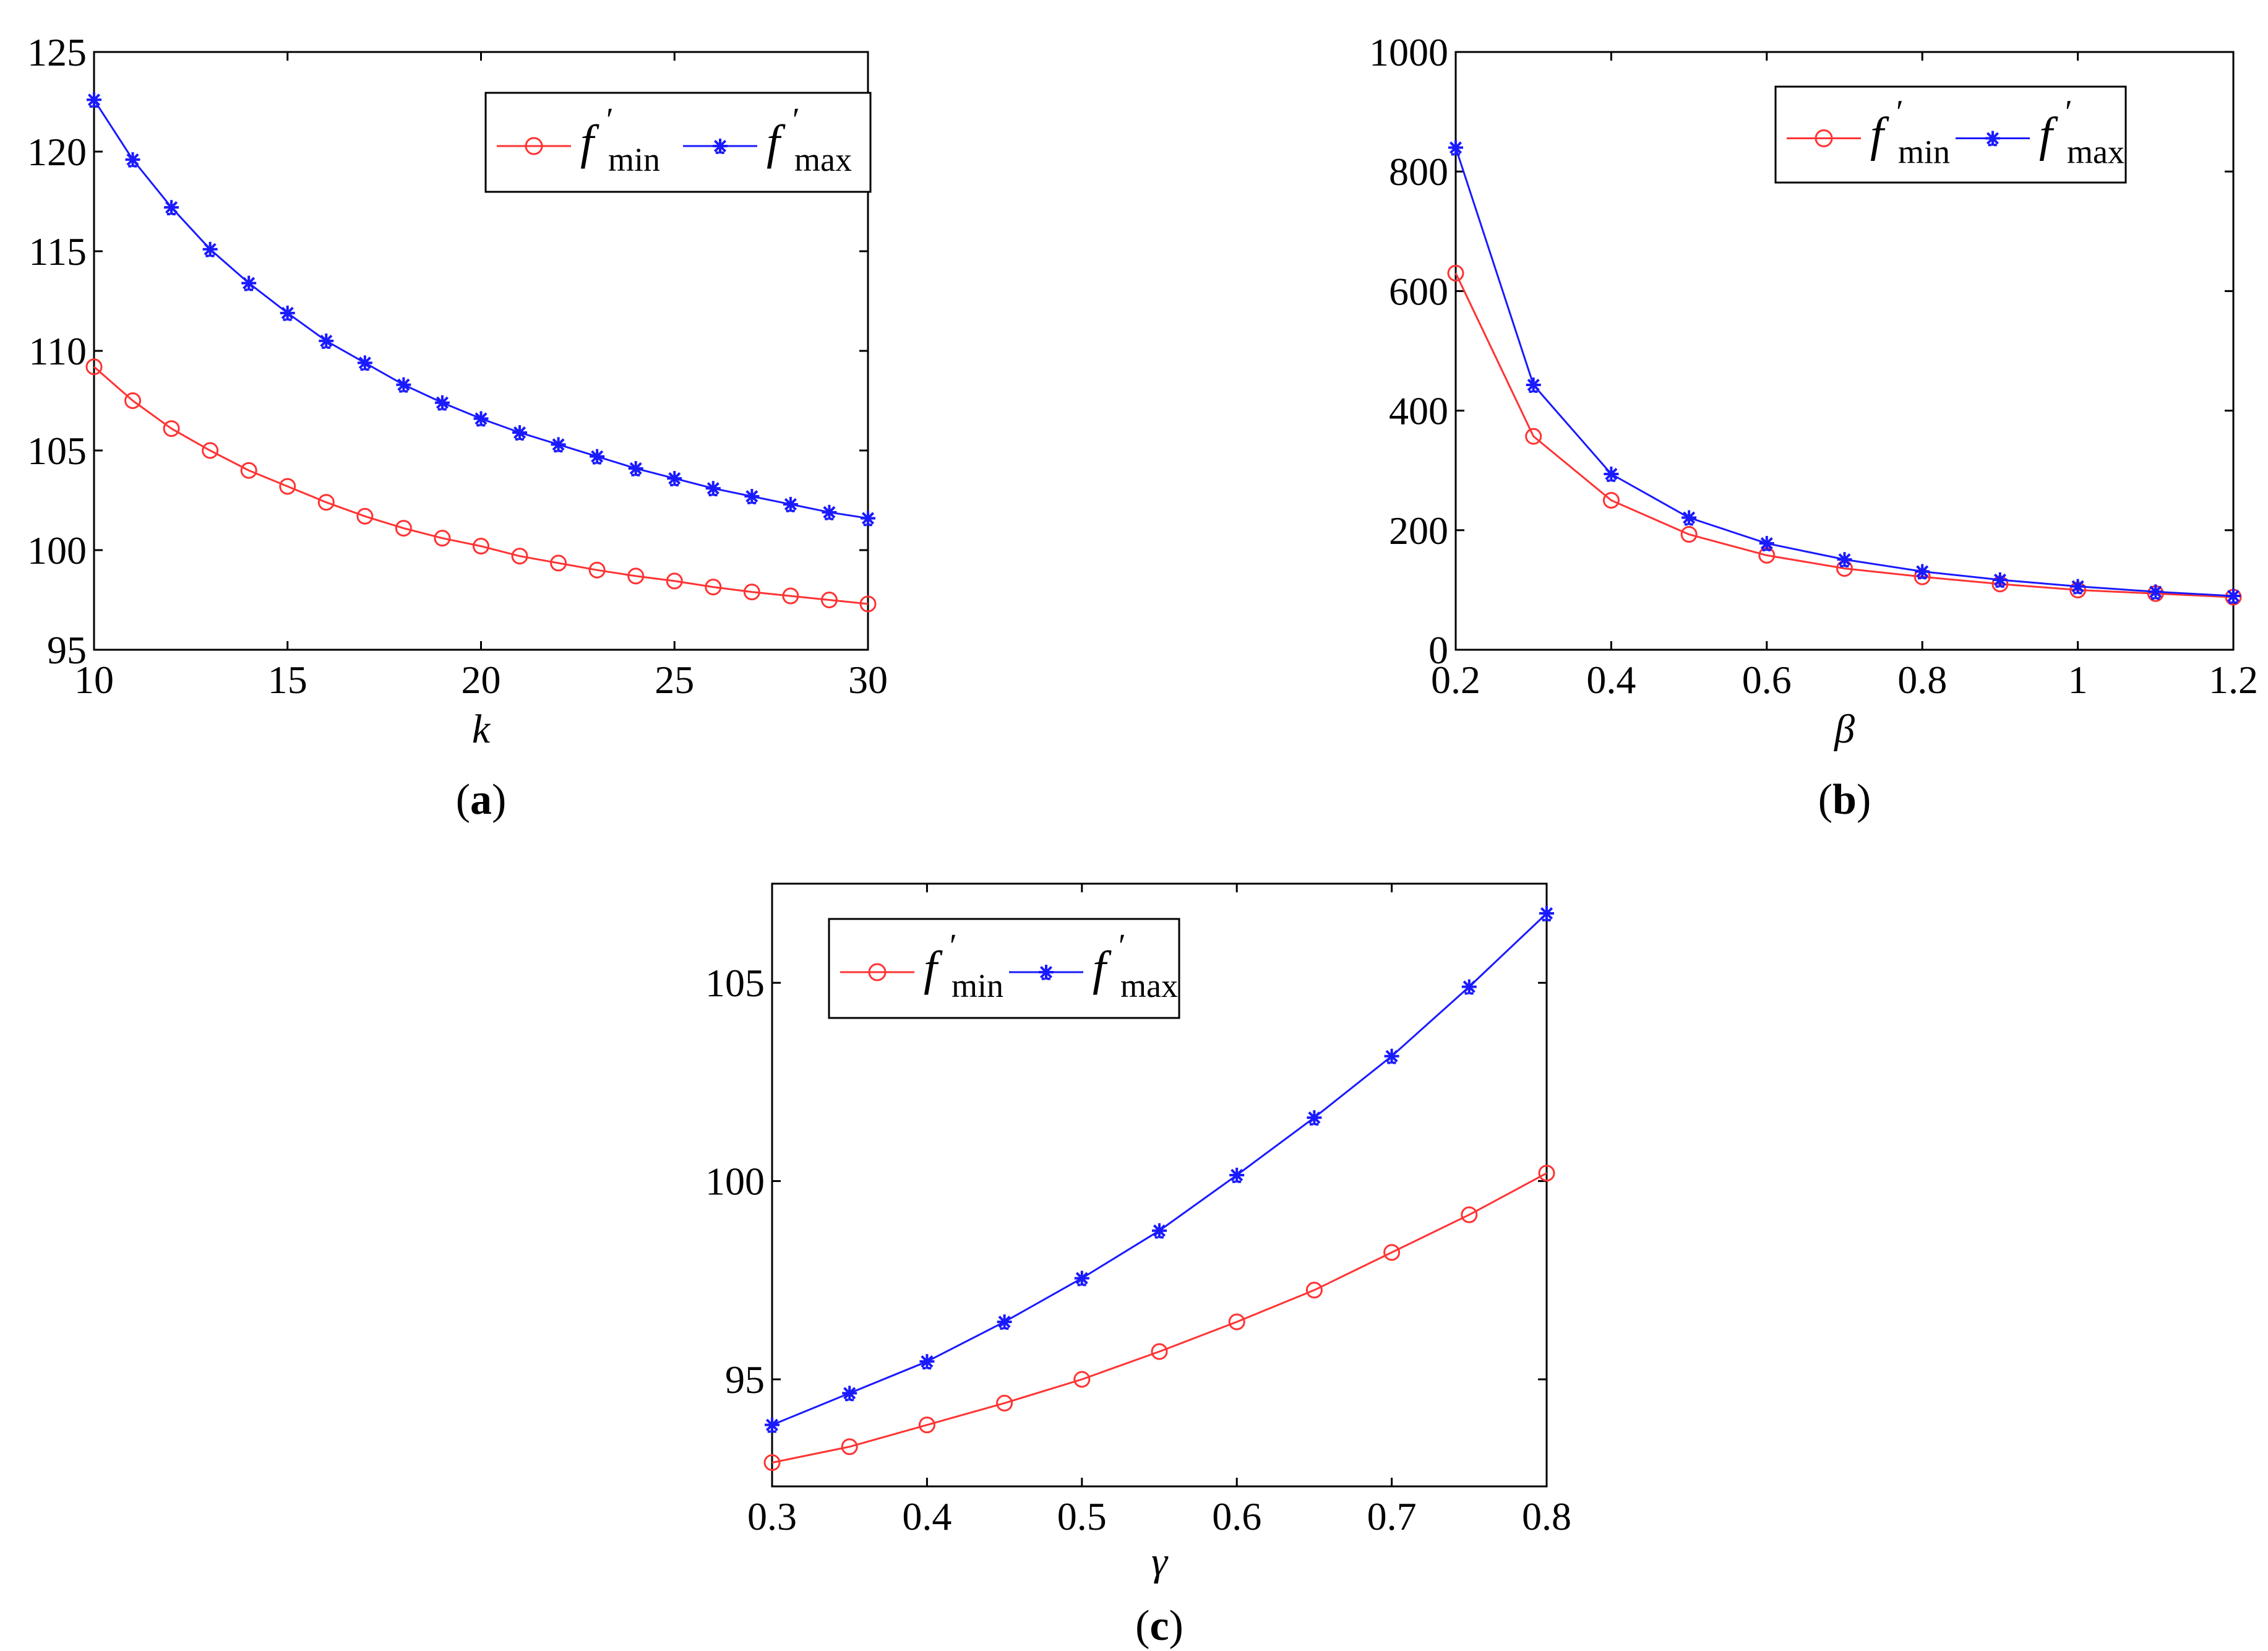 The height and width of the screenshot is (1651, 2268). What do you see at coordinates (1046, 972) in the screenshot?
I see `legend-marker-star` at bounding box center [1046, 972].